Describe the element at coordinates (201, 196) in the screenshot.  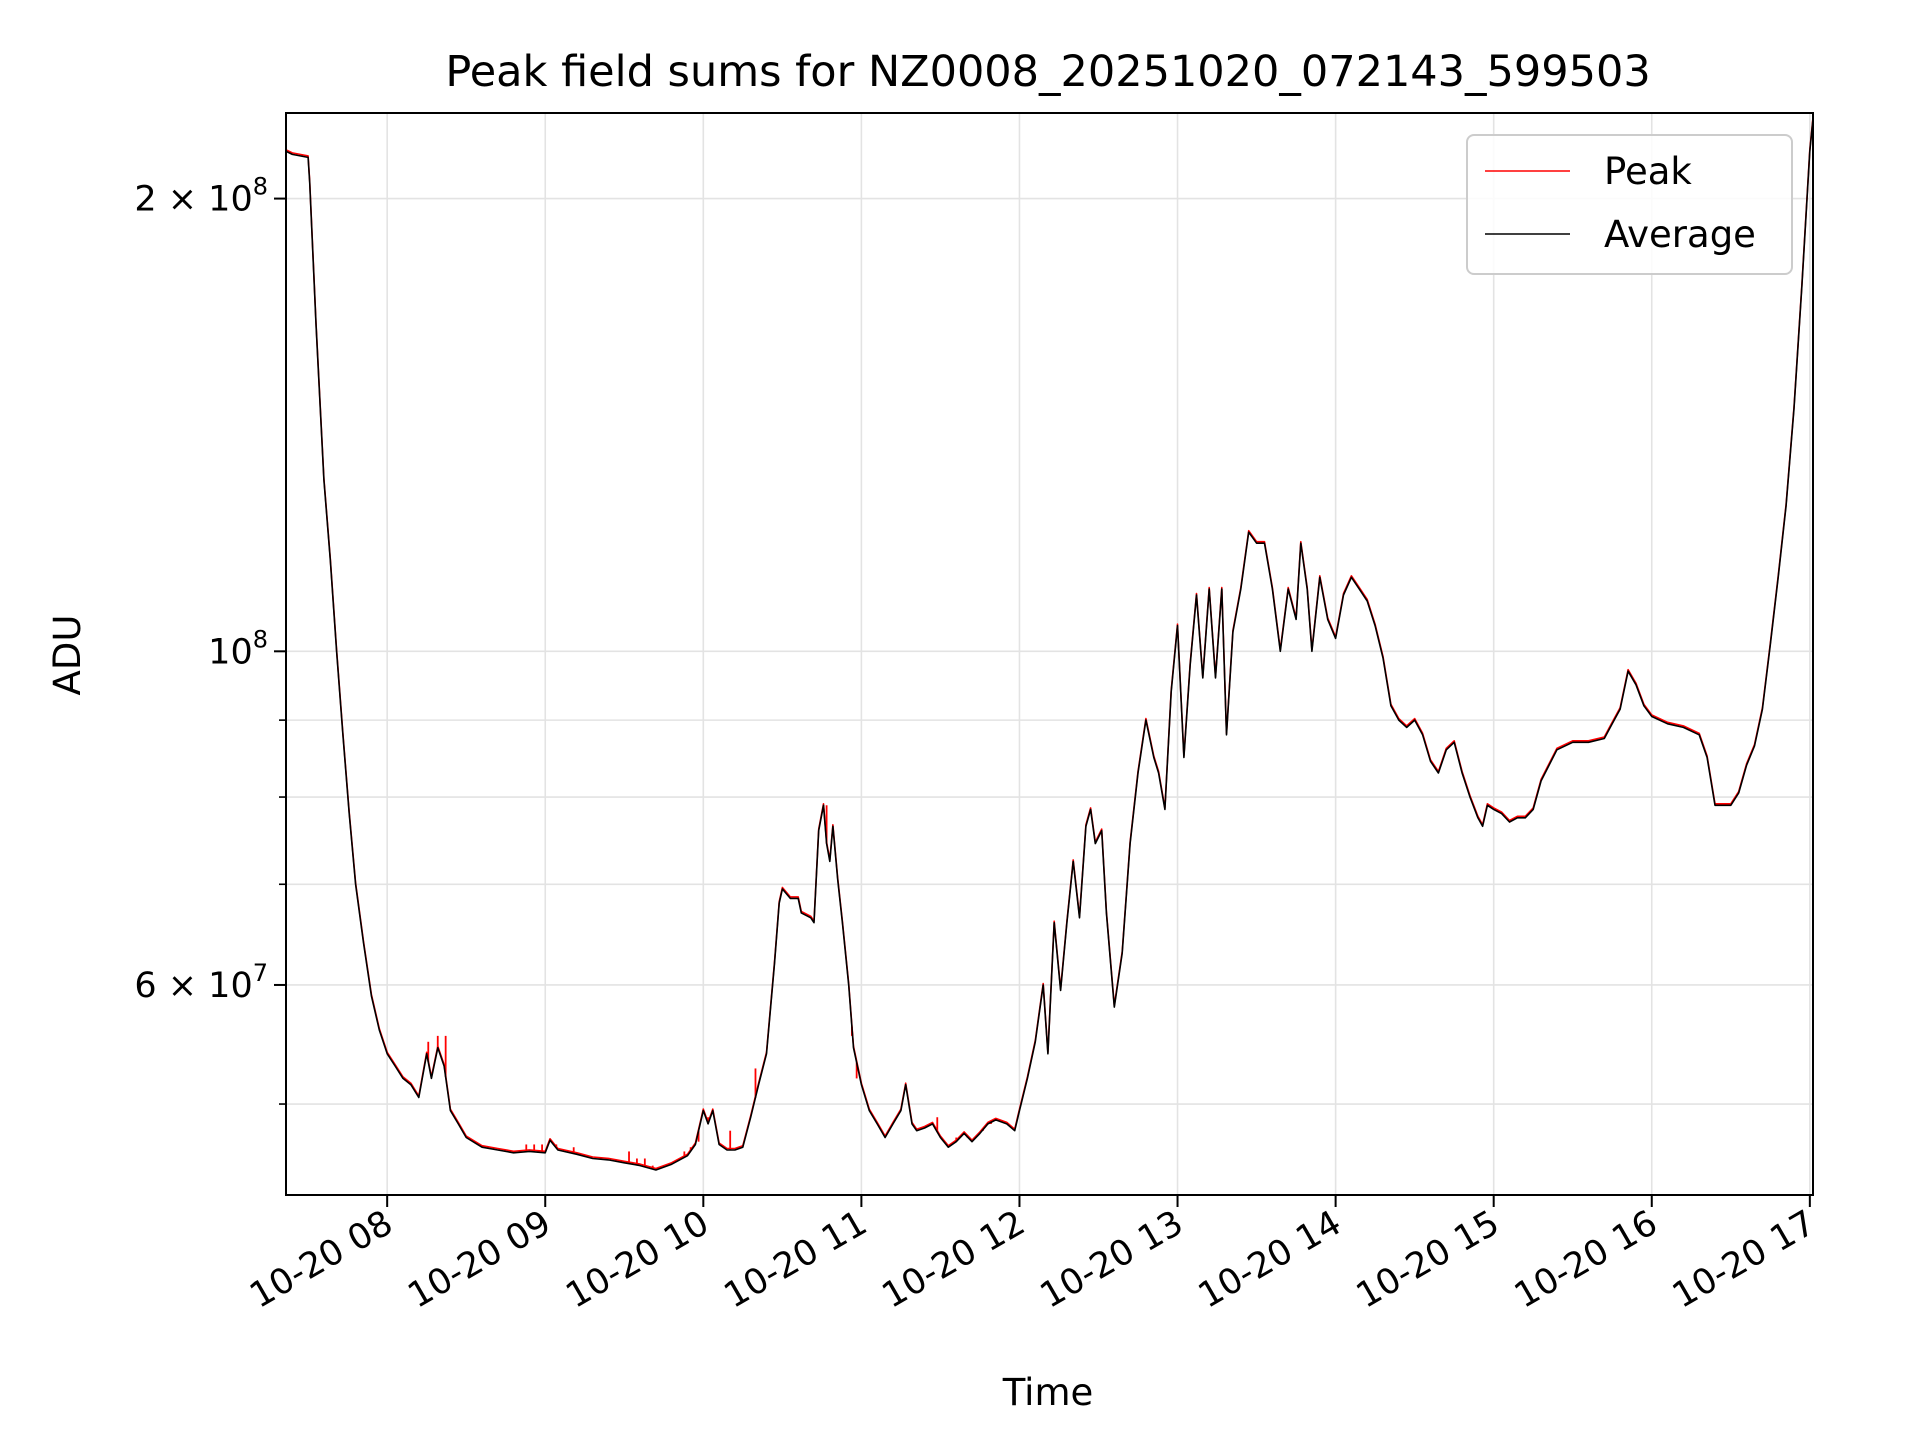
I see `y-tick-label: 2 × 108` at that location.